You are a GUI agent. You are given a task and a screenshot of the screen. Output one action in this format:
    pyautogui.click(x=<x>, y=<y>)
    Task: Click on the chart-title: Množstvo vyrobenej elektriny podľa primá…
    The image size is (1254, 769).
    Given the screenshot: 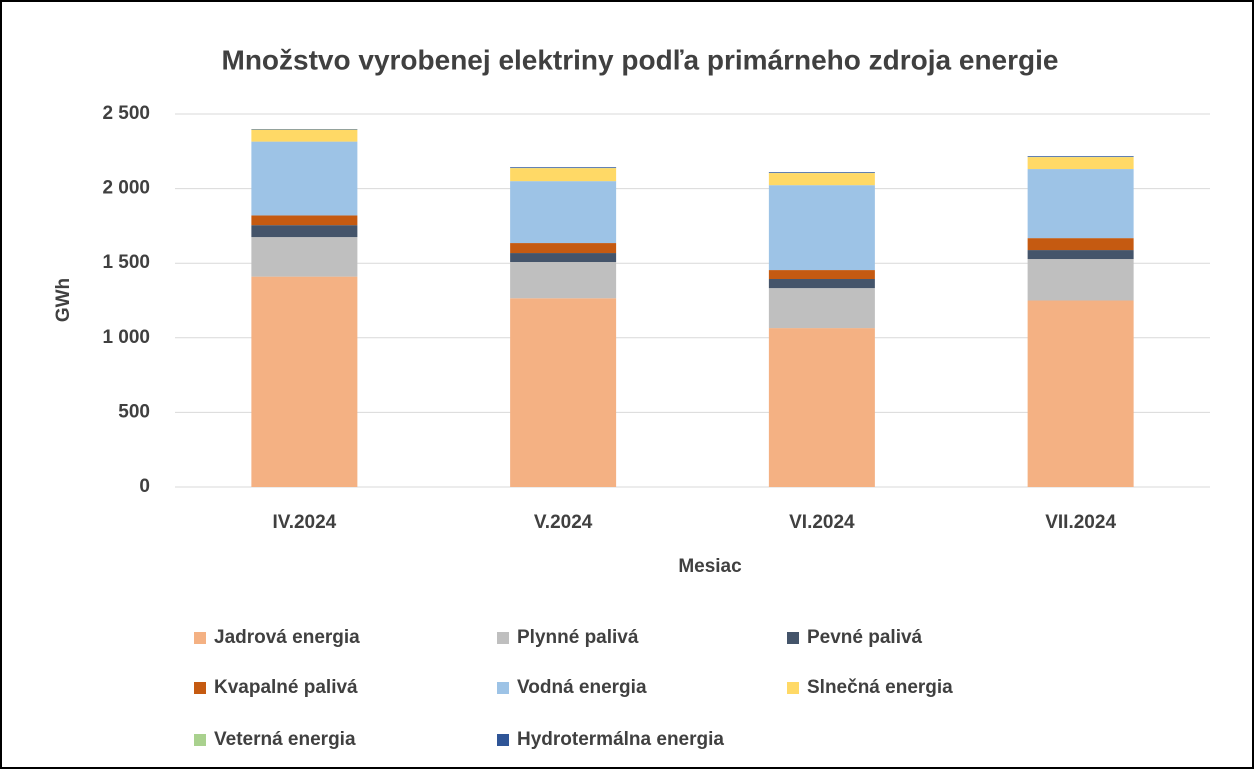 What is the action you would take?
    pyautogui.click(x=640, y=59)
    